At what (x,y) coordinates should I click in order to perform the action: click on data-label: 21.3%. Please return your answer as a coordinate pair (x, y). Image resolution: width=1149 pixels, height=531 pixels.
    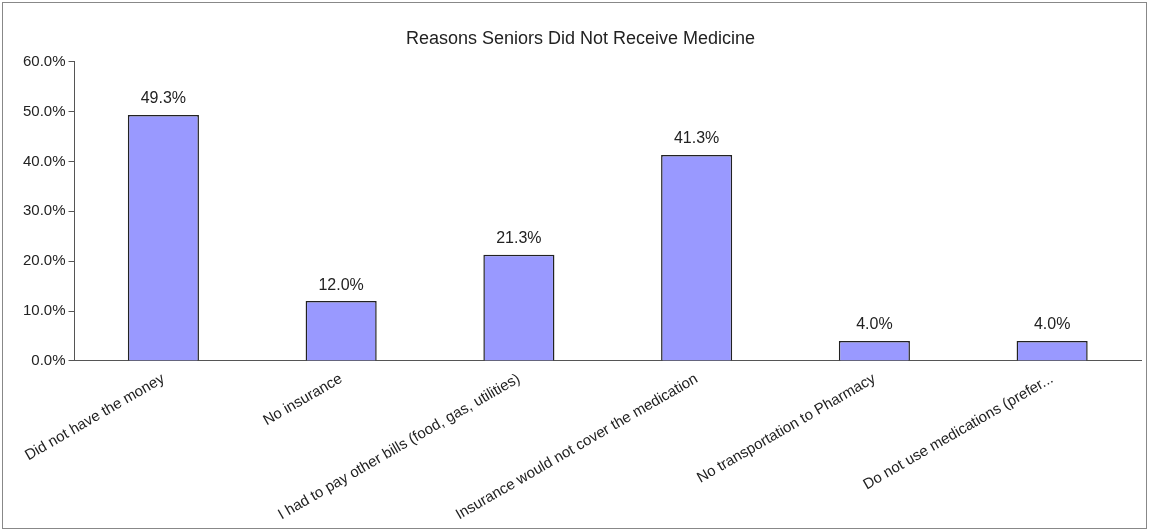
    Looking at the image, I should click on (519, 238).